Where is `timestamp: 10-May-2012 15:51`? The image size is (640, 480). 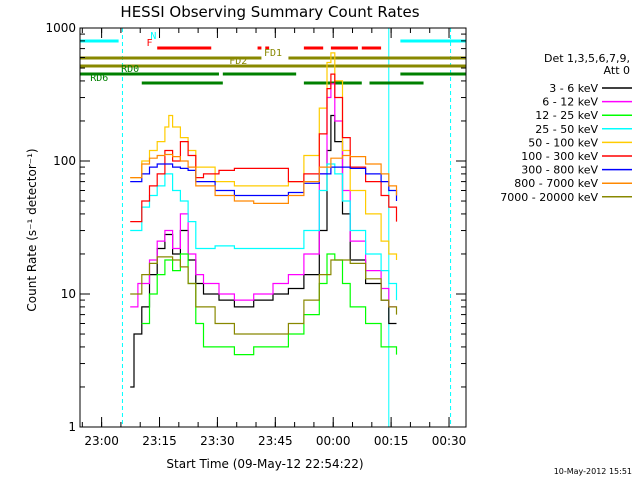 timestamp: 10-May-2012 15:51 is located at coordinates (593, 471).